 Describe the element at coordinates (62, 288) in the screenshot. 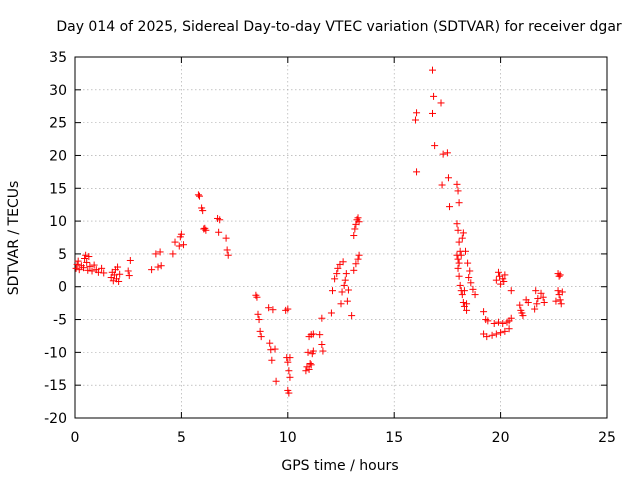

I see `y-tick-label: 0` at that location.